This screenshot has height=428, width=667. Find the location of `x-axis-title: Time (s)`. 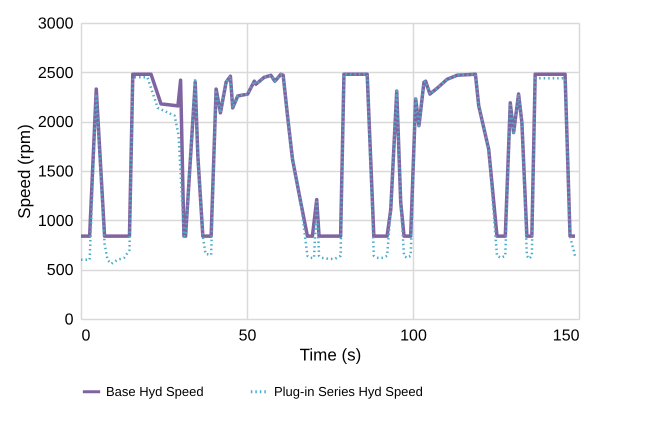

x-axis-title: Time (s) is located at coordinates (331, 355).